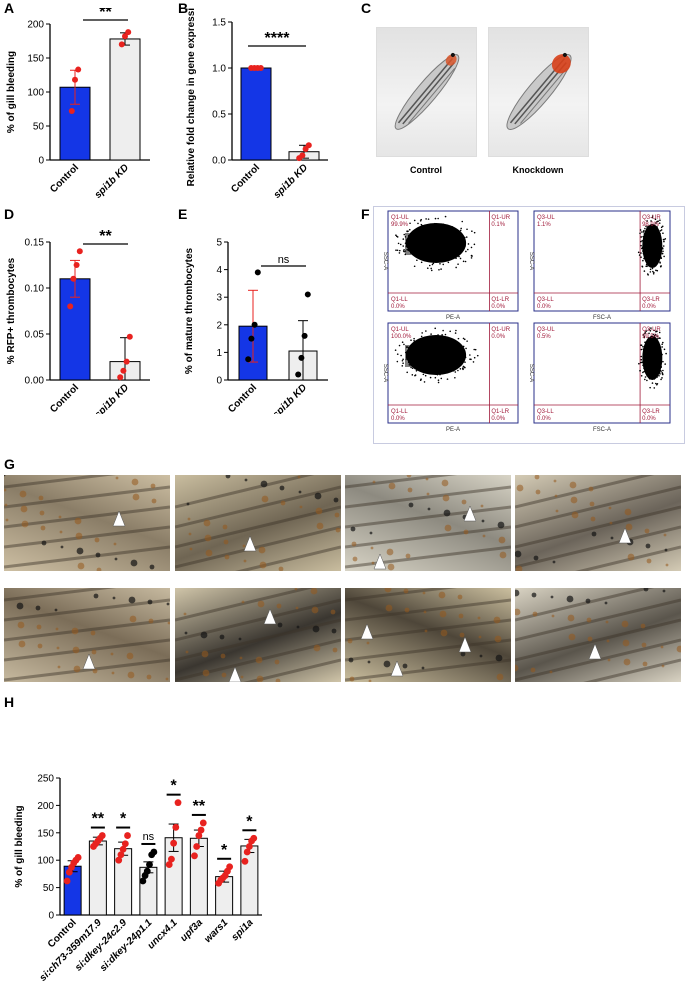 The height and width of the screenshot is (983, 685). Describe the element at coordinates (545, 412) in the screenshot. I see `quadrant-ll-label: Q3-LL` at that location.